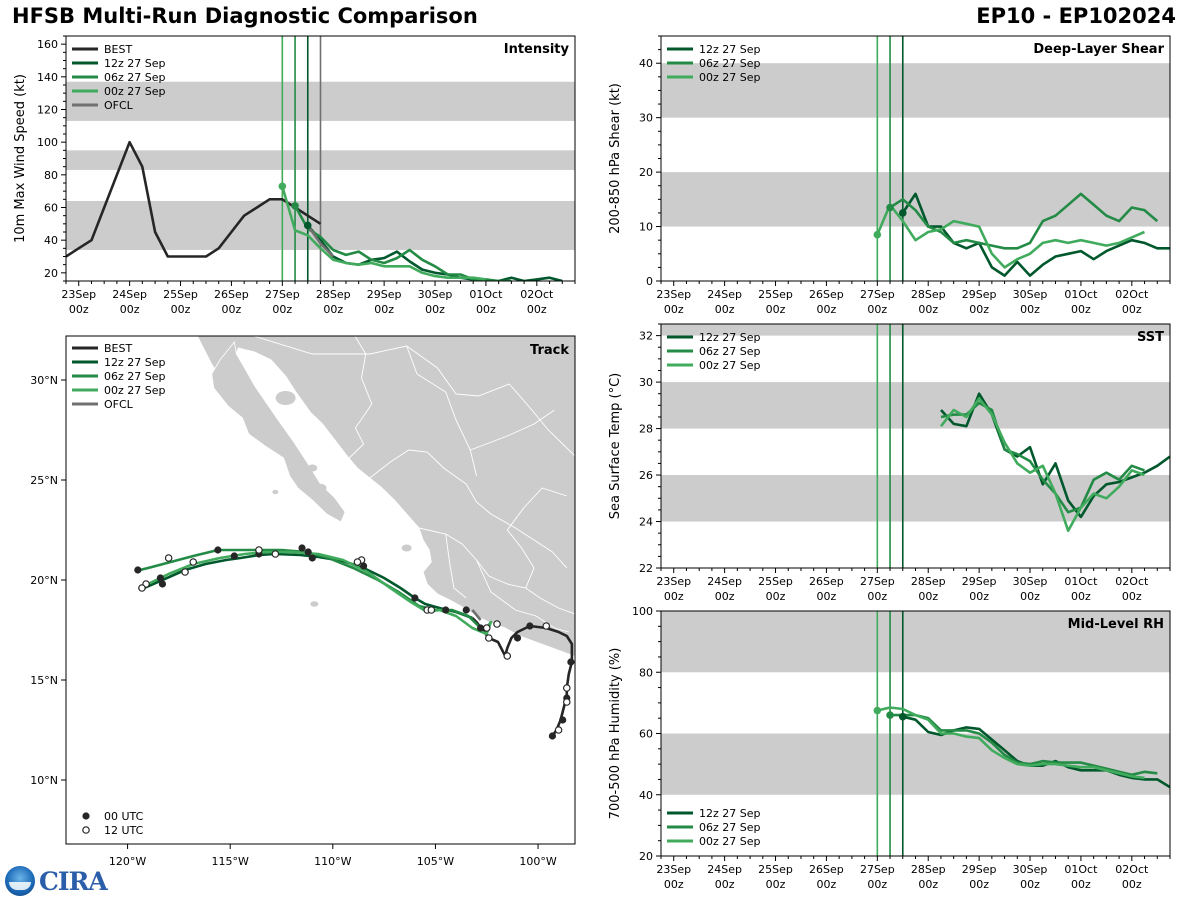  I want to click on intensity-xtick-label: 27Sep, so click(282, 294).